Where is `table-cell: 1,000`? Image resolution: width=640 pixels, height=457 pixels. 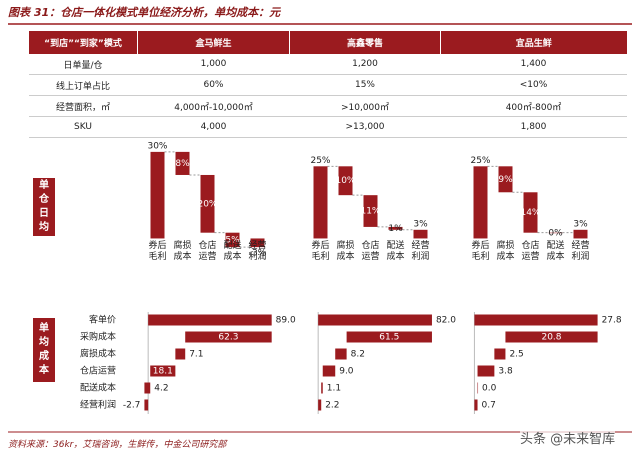 table-cell: 1,000 is located at coordinates (213, 64).